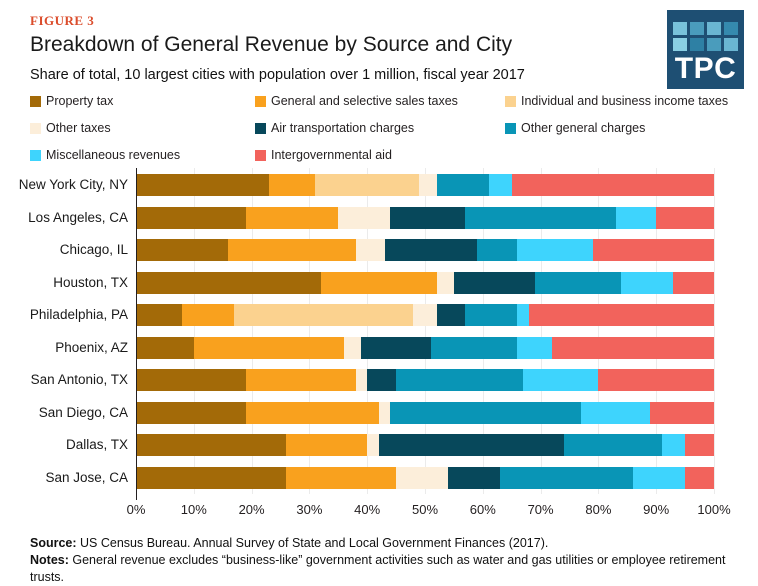 Image resolution: width=758 pixels, height=586 pixels. I want to click on legend-item: General and selective sales taxes, so click(380, 101).